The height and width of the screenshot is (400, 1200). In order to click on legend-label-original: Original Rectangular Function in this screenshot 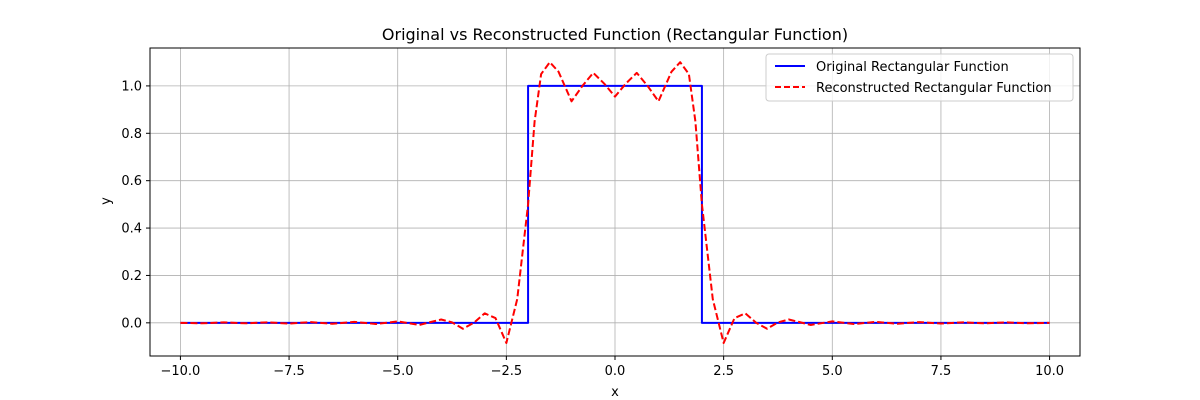, I will do `click(912, 67)`.